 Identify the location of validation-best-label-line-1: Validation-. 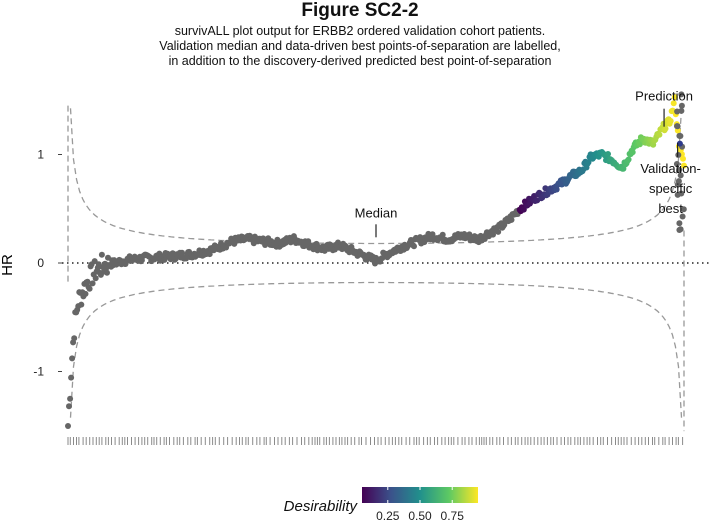
(670, 168).